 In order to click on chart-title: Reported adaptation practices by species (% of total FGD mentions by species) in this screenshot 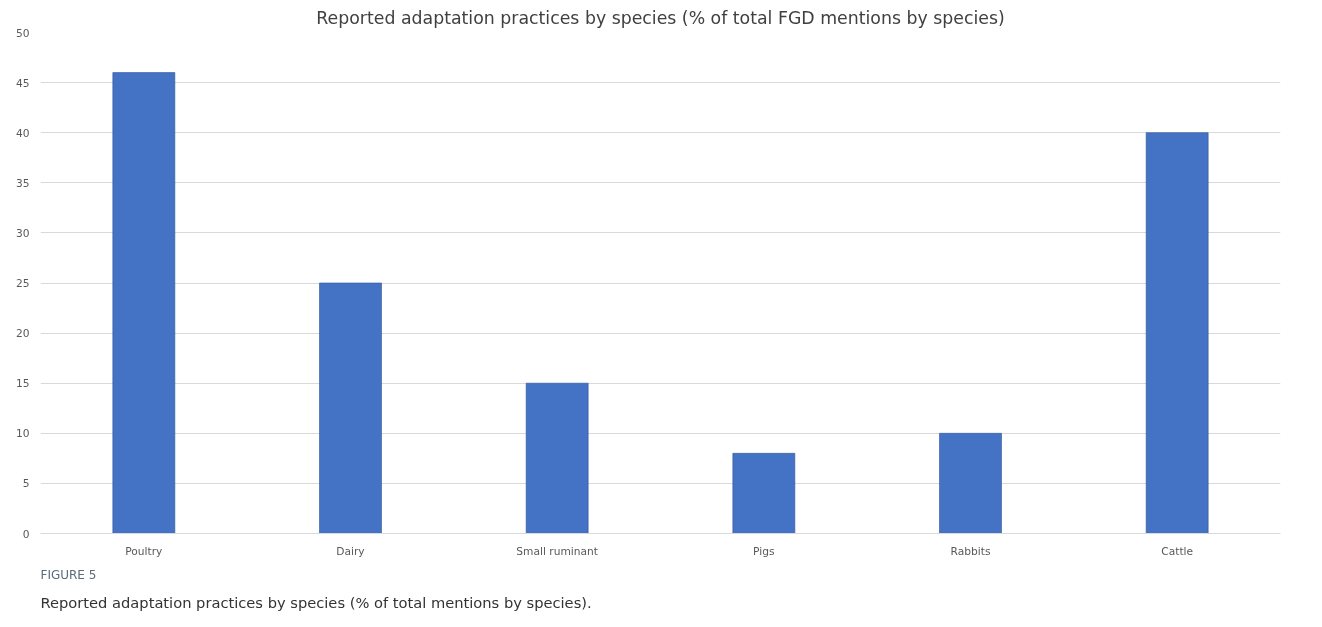, I will do `click(660, 17)`.